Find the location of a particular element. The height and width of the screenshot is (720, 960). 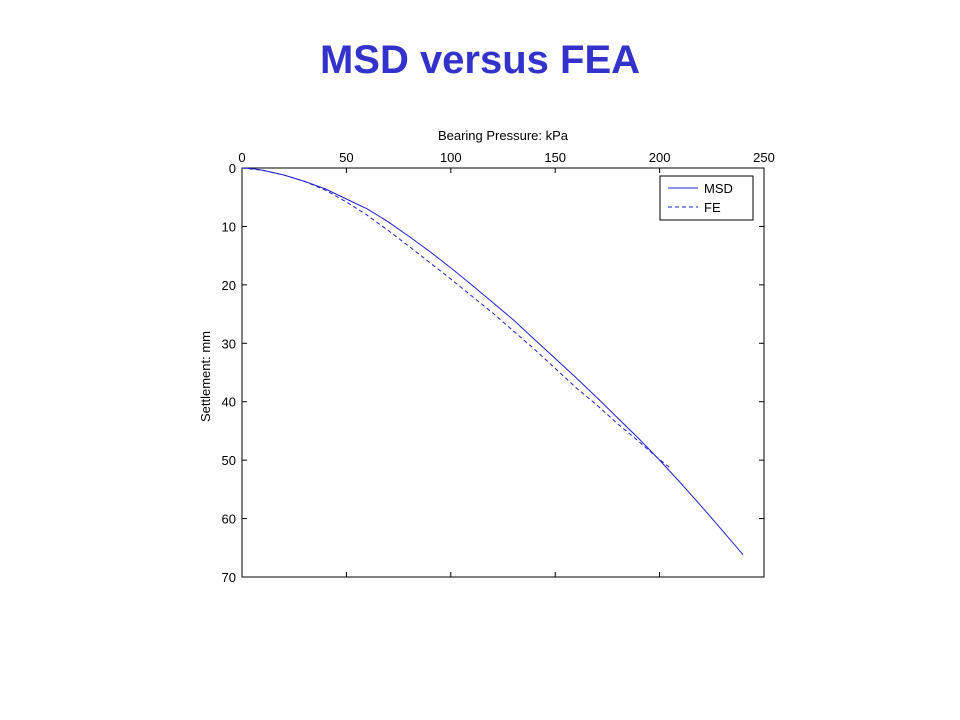

y-tick-label: 20 is located at coordinates (229, 285).